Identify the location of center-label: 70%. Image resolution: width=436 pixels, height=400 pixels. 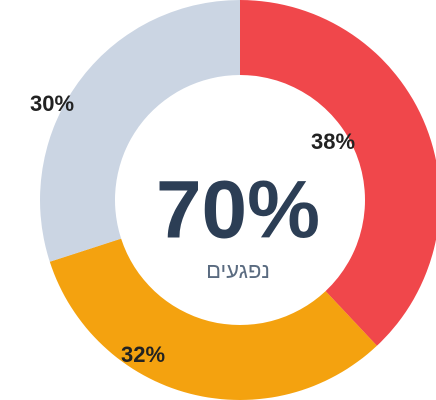
(238, 210).